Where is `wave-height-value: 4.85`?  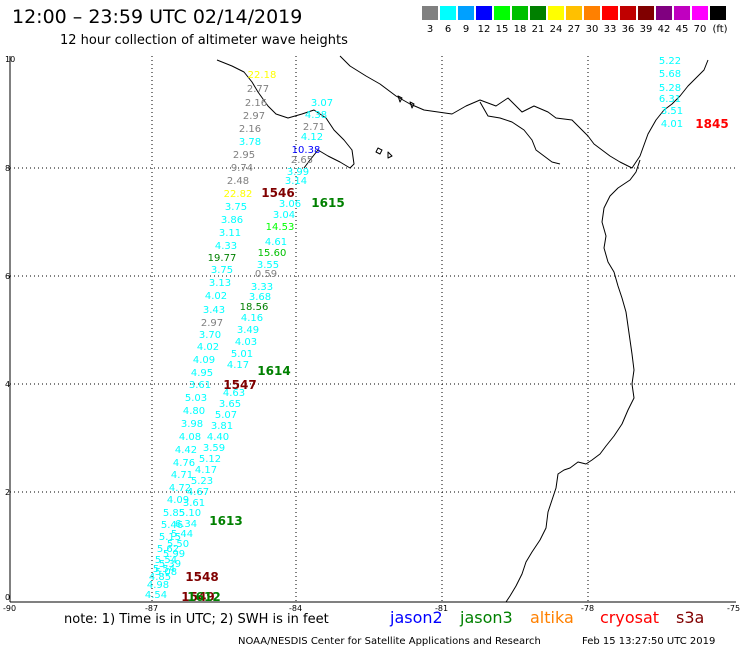
wave-height-value: 4.85 is located at coordinates (160, 577).